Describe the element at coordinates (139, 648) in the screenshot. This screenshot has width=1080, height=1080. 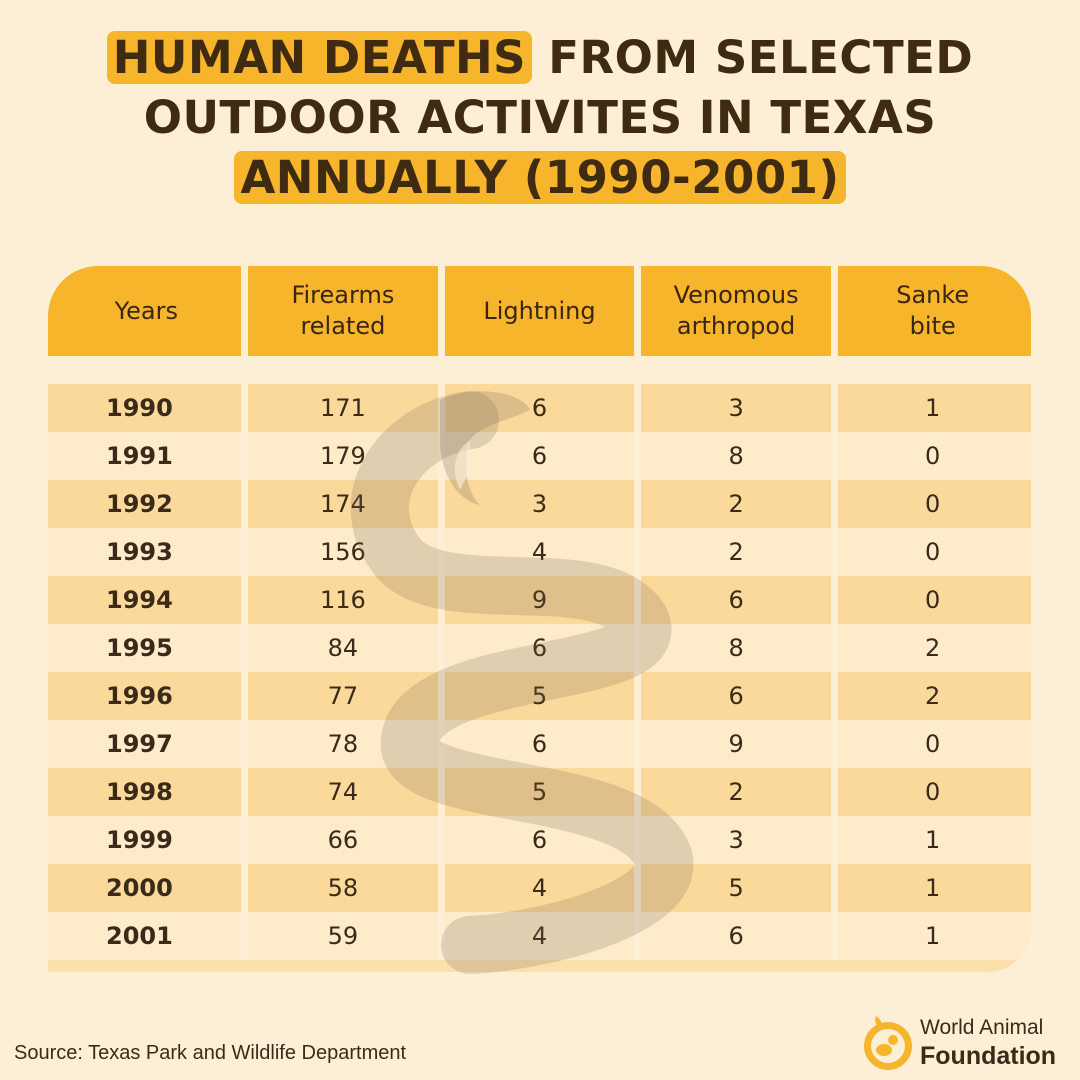
I see `table-cell-year: 1995` at that location.